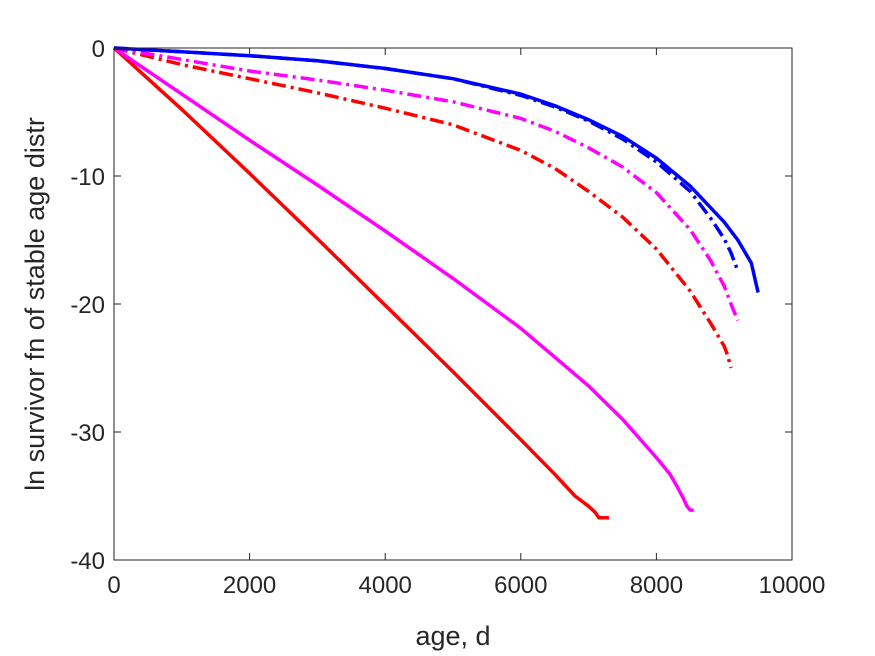 The width and height of the screenshot is (875, 656). What do you see at coordinates (87, 177) in the screenshot?
I see `y-tick-label: -10` at bounding box center [87, 177].